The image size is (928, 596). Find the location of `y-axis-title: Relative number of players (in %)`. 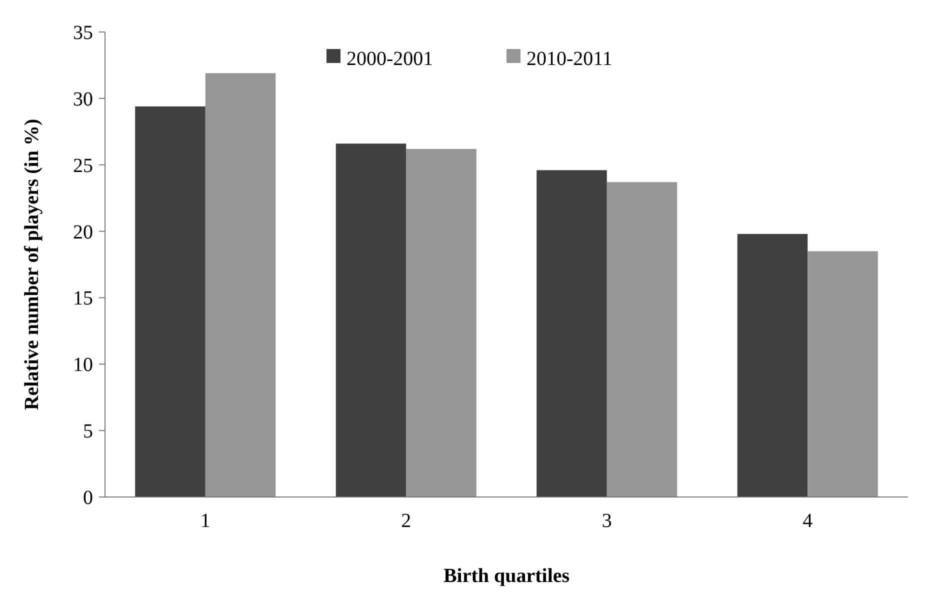

y-axis-title: Relative number of players (in %) is located at coordinates (32, 264).